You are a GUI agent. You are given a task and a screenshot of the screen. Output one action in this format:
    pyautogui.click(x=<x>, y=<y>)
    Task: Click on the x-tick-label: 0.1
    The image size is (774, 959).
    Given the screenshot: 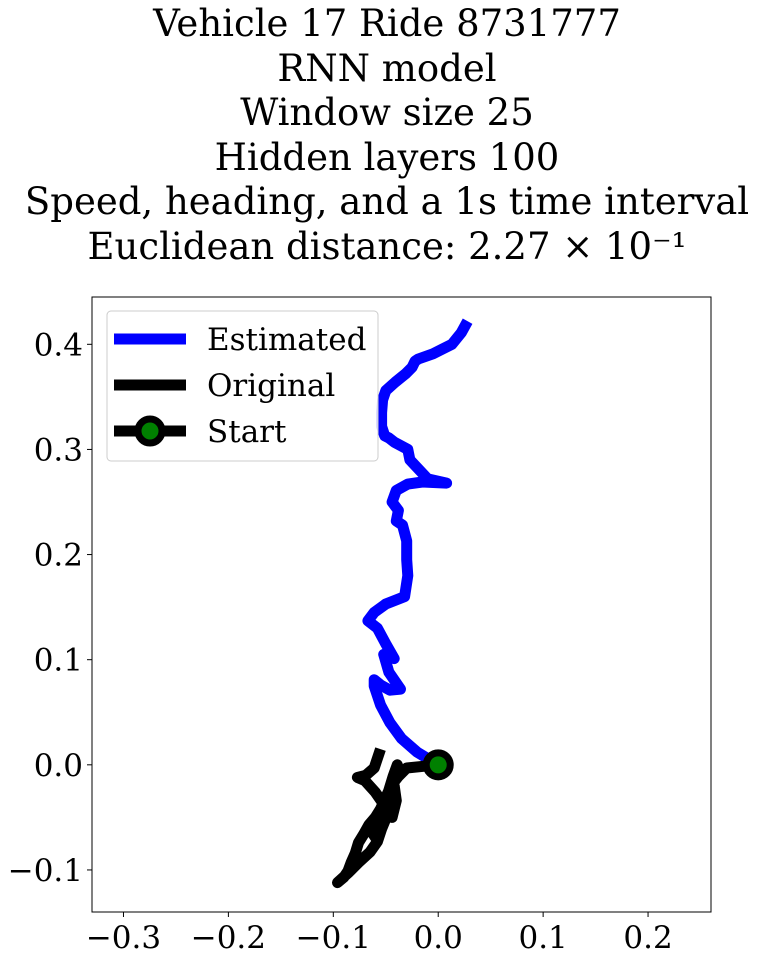 What is the action you would take?
    pyautogui.click(x=542, y=938)
    